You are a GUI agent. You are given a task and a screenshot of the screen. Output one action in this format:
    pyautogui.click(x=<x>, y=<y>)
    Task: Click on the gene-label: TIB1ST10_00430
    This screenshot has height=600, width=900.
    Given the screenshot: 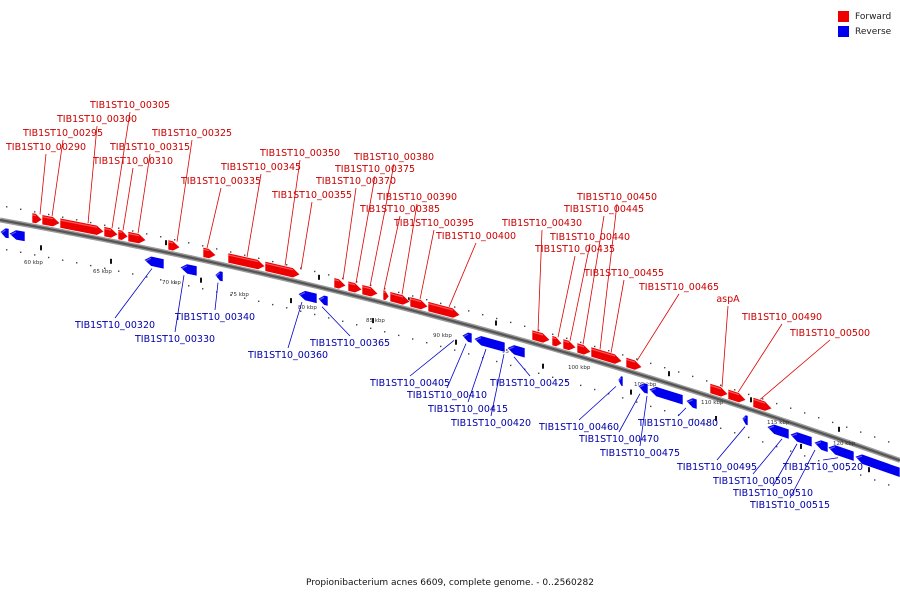 What is the action you would take?
    pyautogui.click(x=541, y=223)
    